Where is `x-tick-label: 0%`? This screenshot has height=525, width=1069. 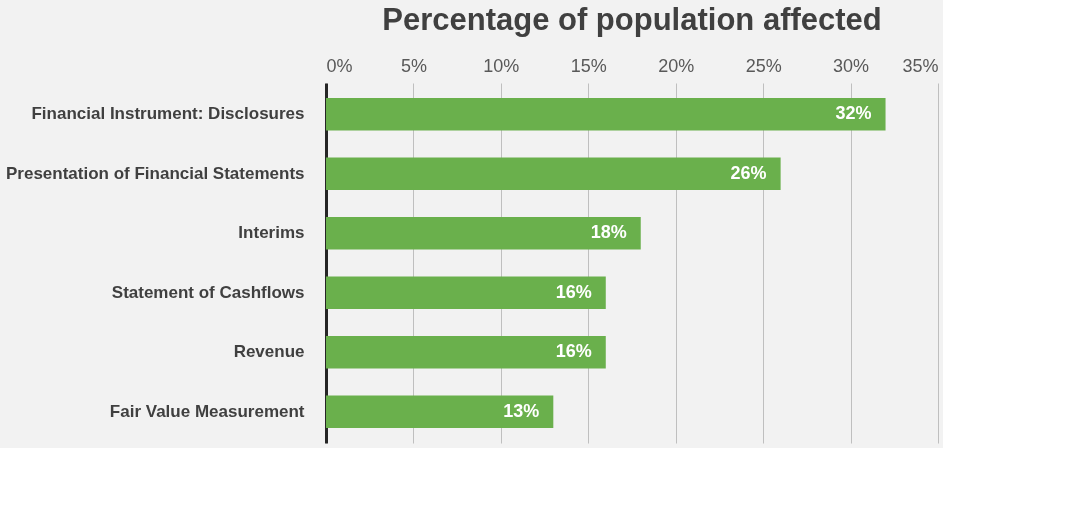 x-tick-label: 0% is located at coordinates (339, 65).